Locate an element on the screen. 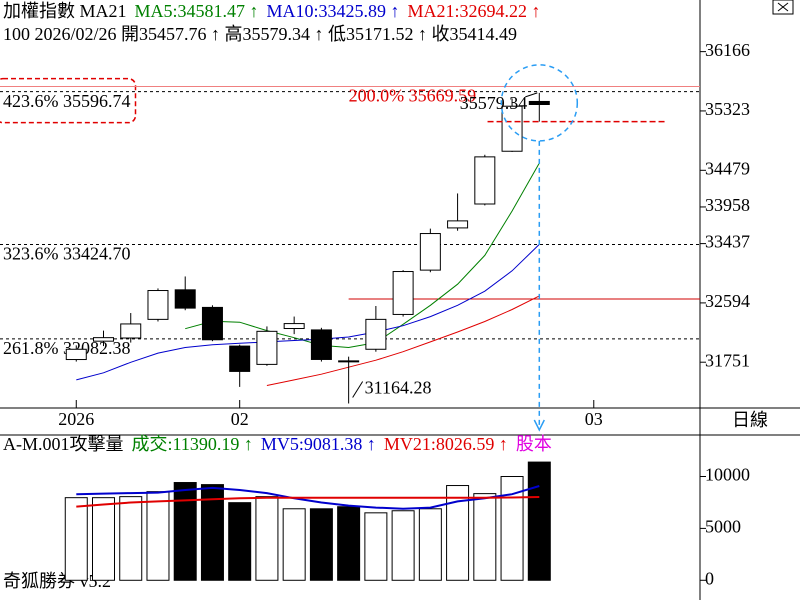 This screenshot has width=800, height=600. x-tick-label: 02 is located at coordinates (240, 419).